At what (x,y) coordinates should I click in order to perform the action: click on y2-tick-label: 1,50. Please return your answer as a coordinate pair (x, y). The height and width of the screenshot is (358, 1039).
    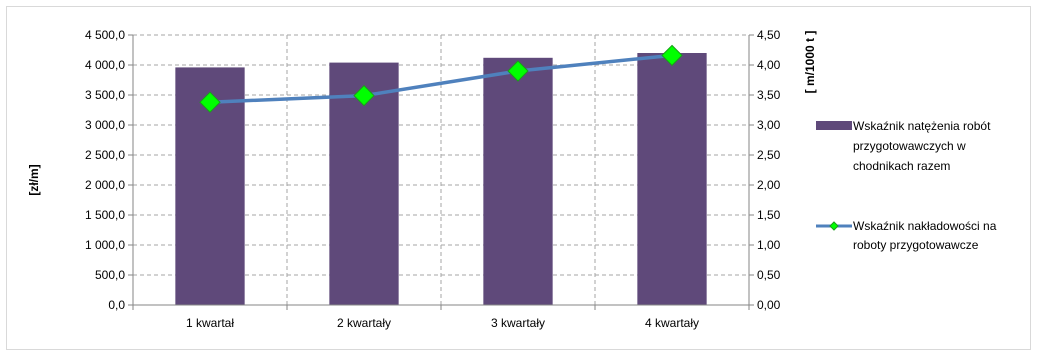
    Looking at the image, I should click on (769, 215).